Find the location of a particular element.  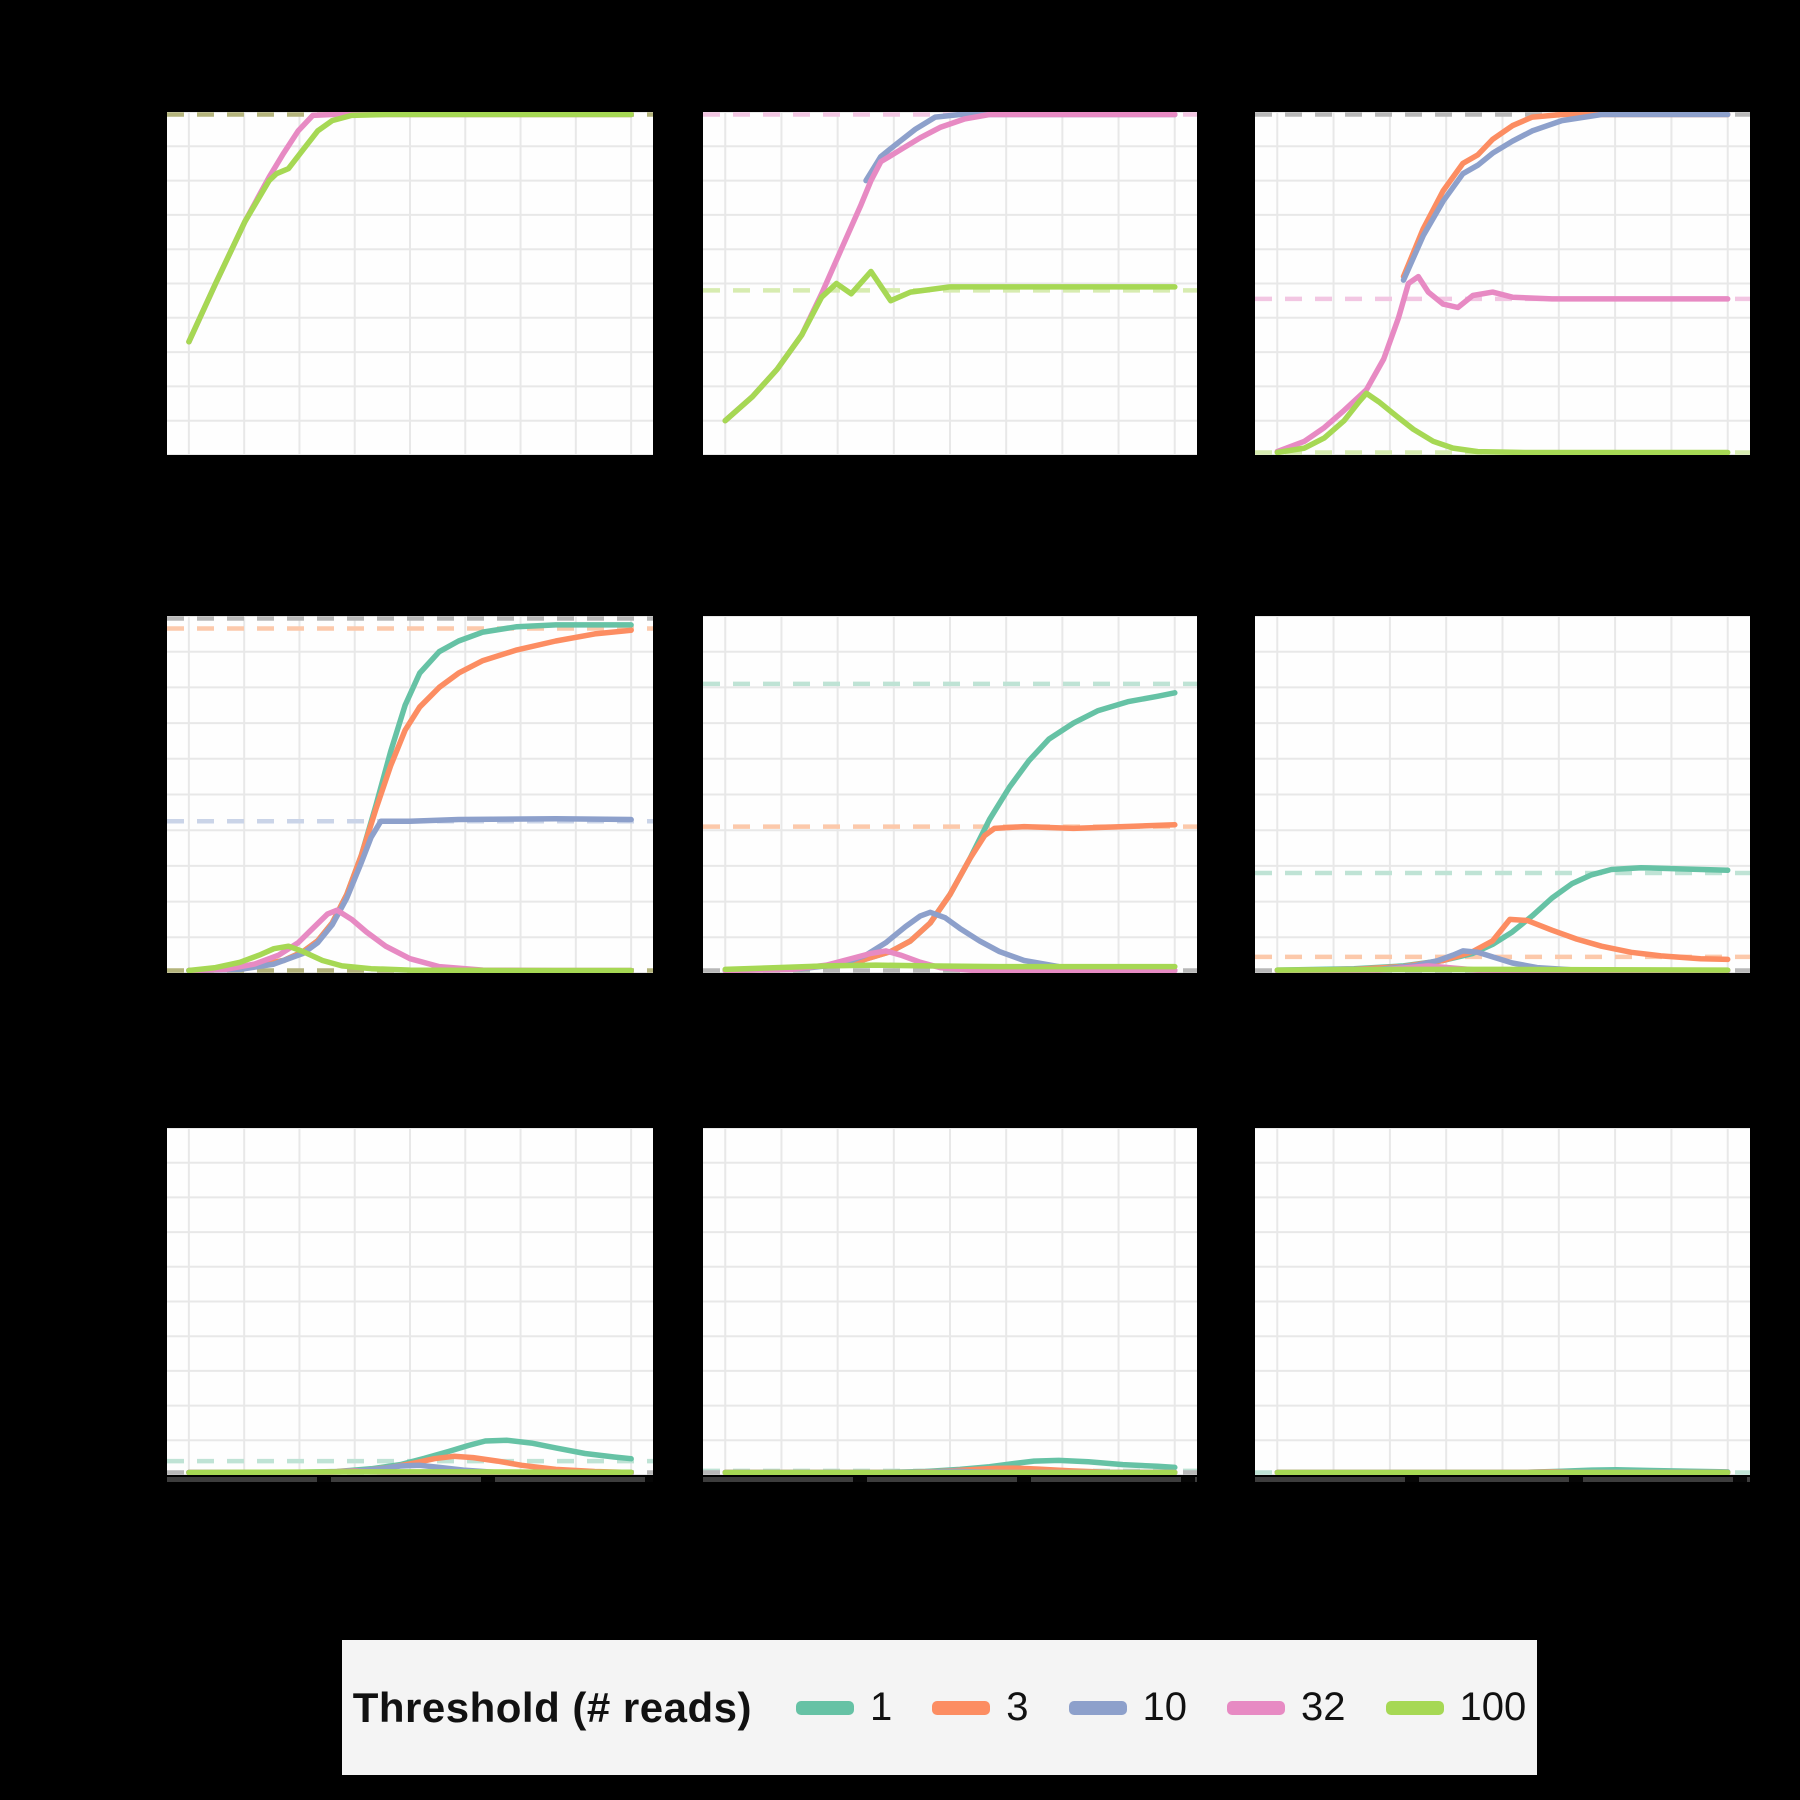

facet-panel-r3c2 is located at coordinates (950, 1301).